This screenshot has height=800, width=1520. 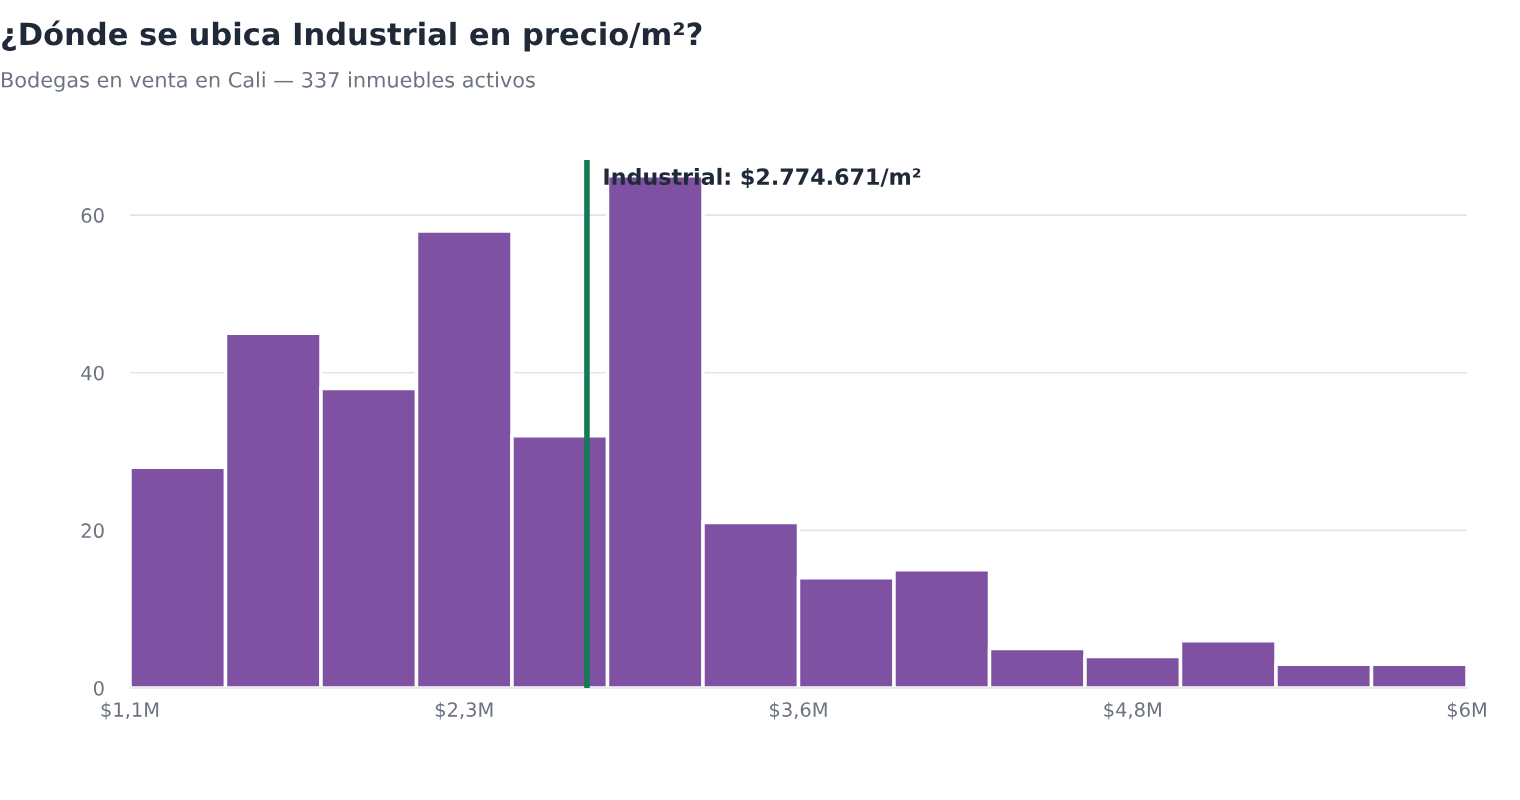 I want to click on chart-subtitle: Bodegas en venta en Cali — 337 inmuebles activos, so click(x=268, y=81).